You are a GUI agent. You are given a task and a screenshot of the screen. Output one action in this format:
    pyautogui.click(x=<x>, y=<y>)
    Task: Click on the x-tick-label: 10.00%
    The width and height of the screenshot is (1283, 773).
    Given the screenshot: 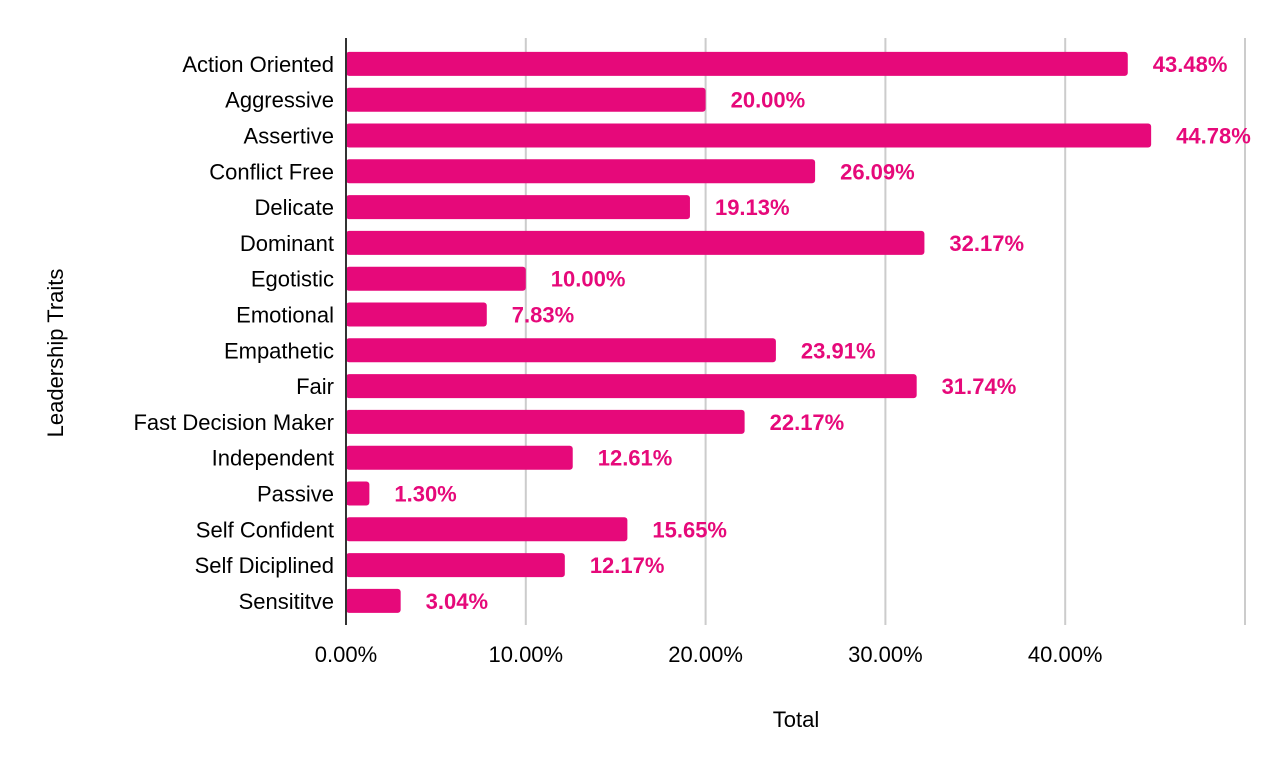 What is the action you would take?
    pyautogui.click(x=525, y=654)
    